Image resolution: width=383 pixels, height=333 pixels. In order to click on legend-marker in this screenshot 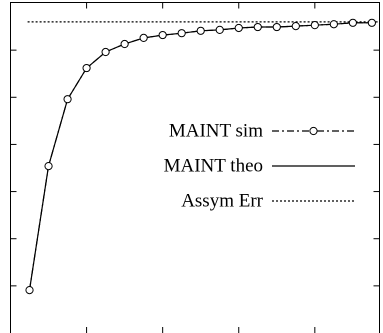, I will do `click(313, 131)`.